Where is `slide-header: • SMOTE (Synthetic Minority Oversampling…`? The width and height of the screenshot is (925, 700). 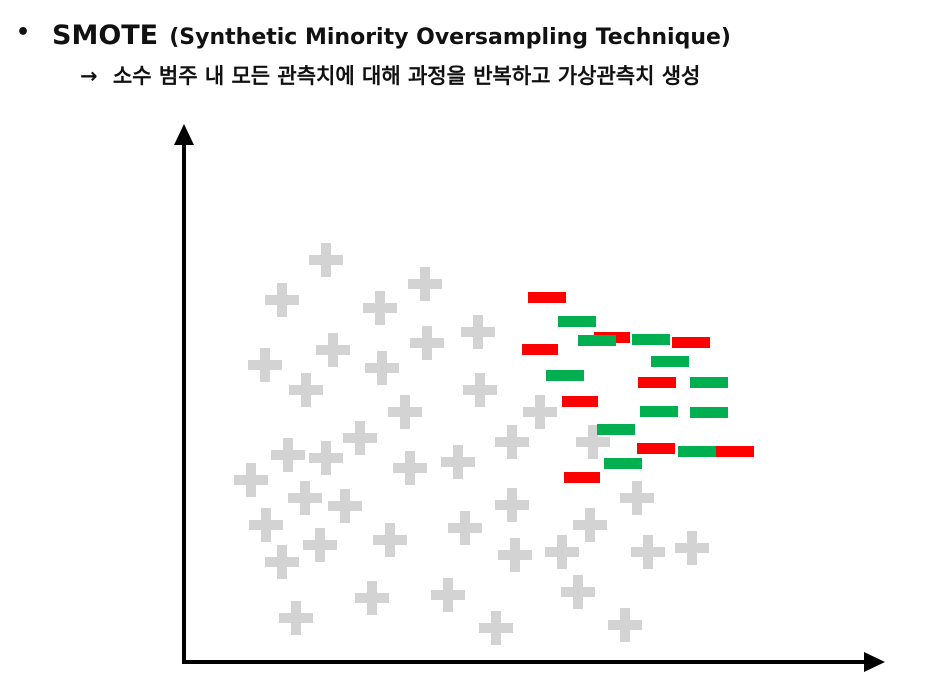
slide-header: • SMOTE (Synthetic Minority Oversampling… is located at coordinates (462, 50).